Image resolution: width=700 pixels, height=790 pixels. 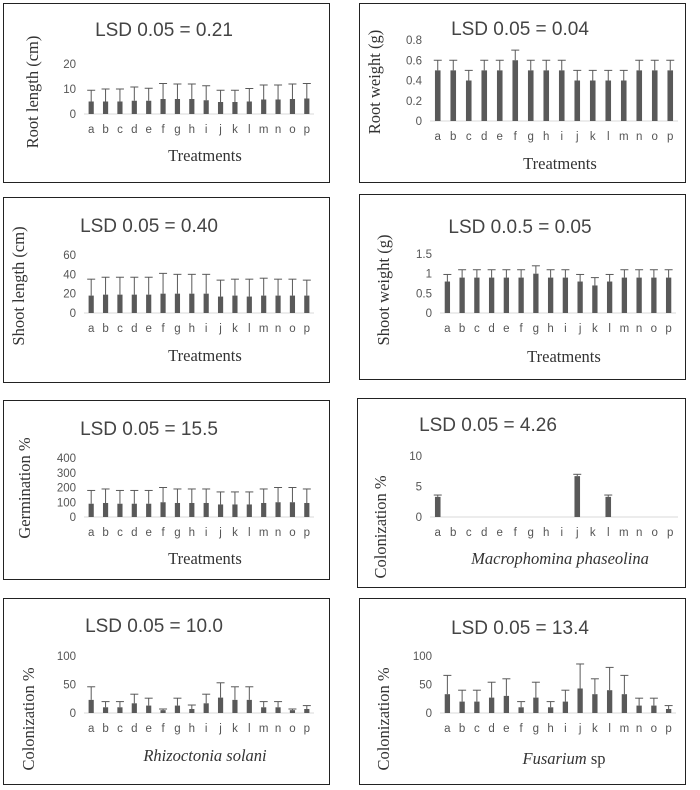 I want to click on x-tick-label-b: b, so click(x=105, y=729).